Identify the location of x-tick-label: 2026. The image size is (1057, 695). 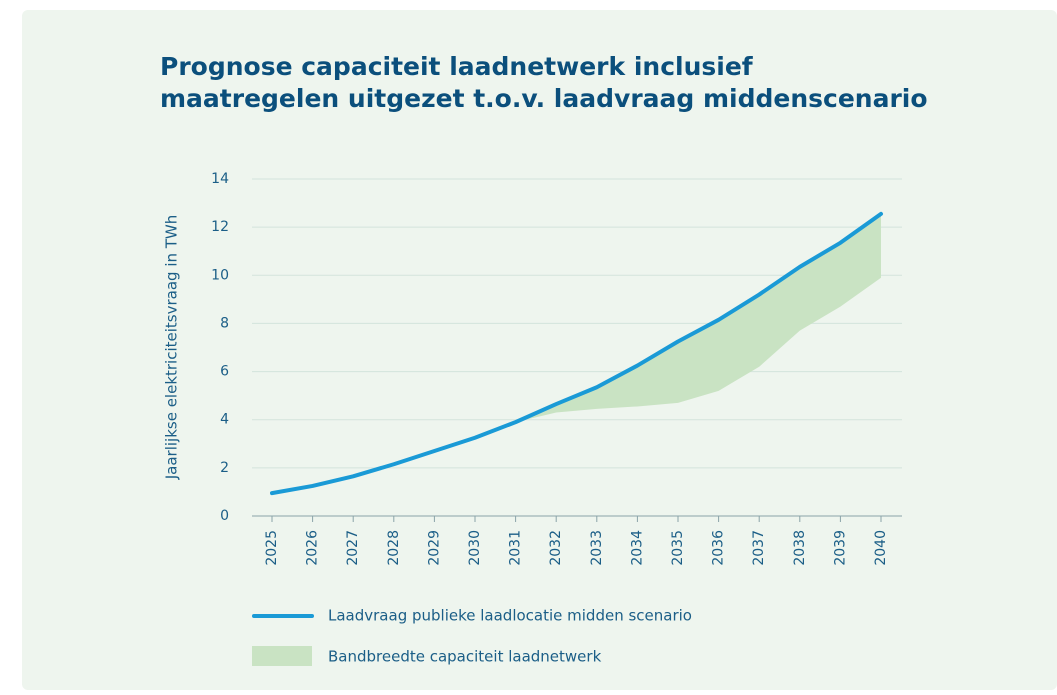
(313, 548).